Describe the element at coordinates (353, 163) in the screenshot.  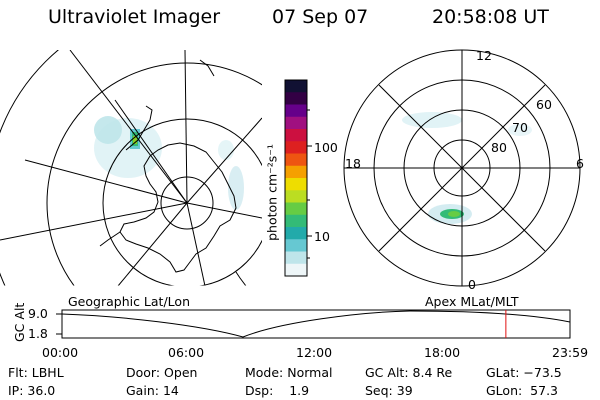
I see `mlt-label-18: 18` at that location.